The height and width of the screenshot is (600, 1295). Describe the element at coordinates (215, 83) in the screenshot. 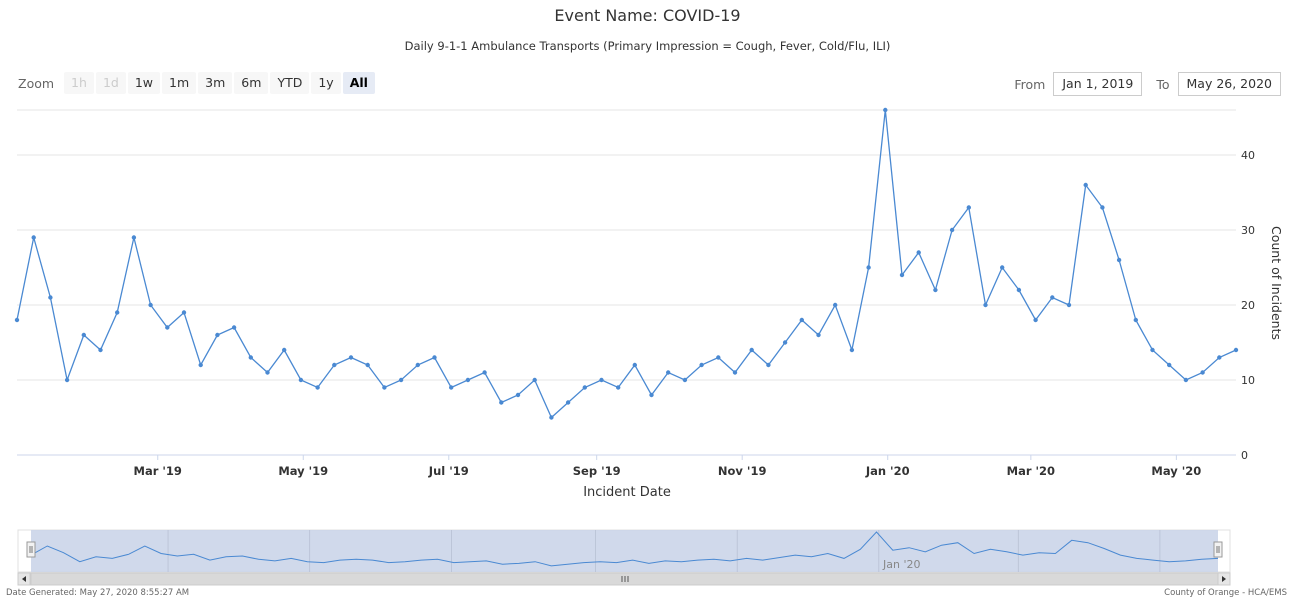

I see `zoom-button-3m: 3m` at that location.